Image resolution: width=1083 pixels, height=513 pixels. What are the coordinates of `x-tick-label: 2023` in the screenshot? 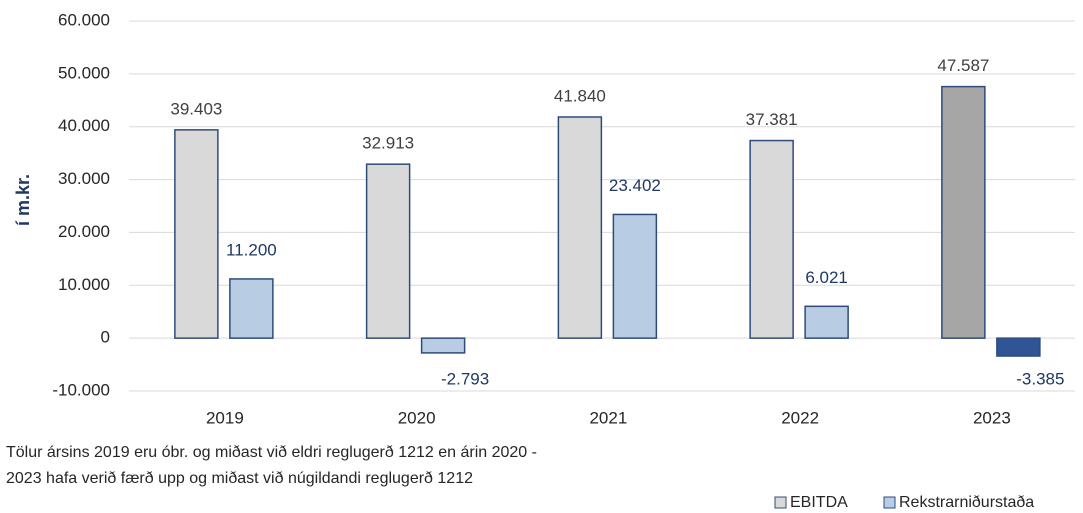 It's located at (992, 417).